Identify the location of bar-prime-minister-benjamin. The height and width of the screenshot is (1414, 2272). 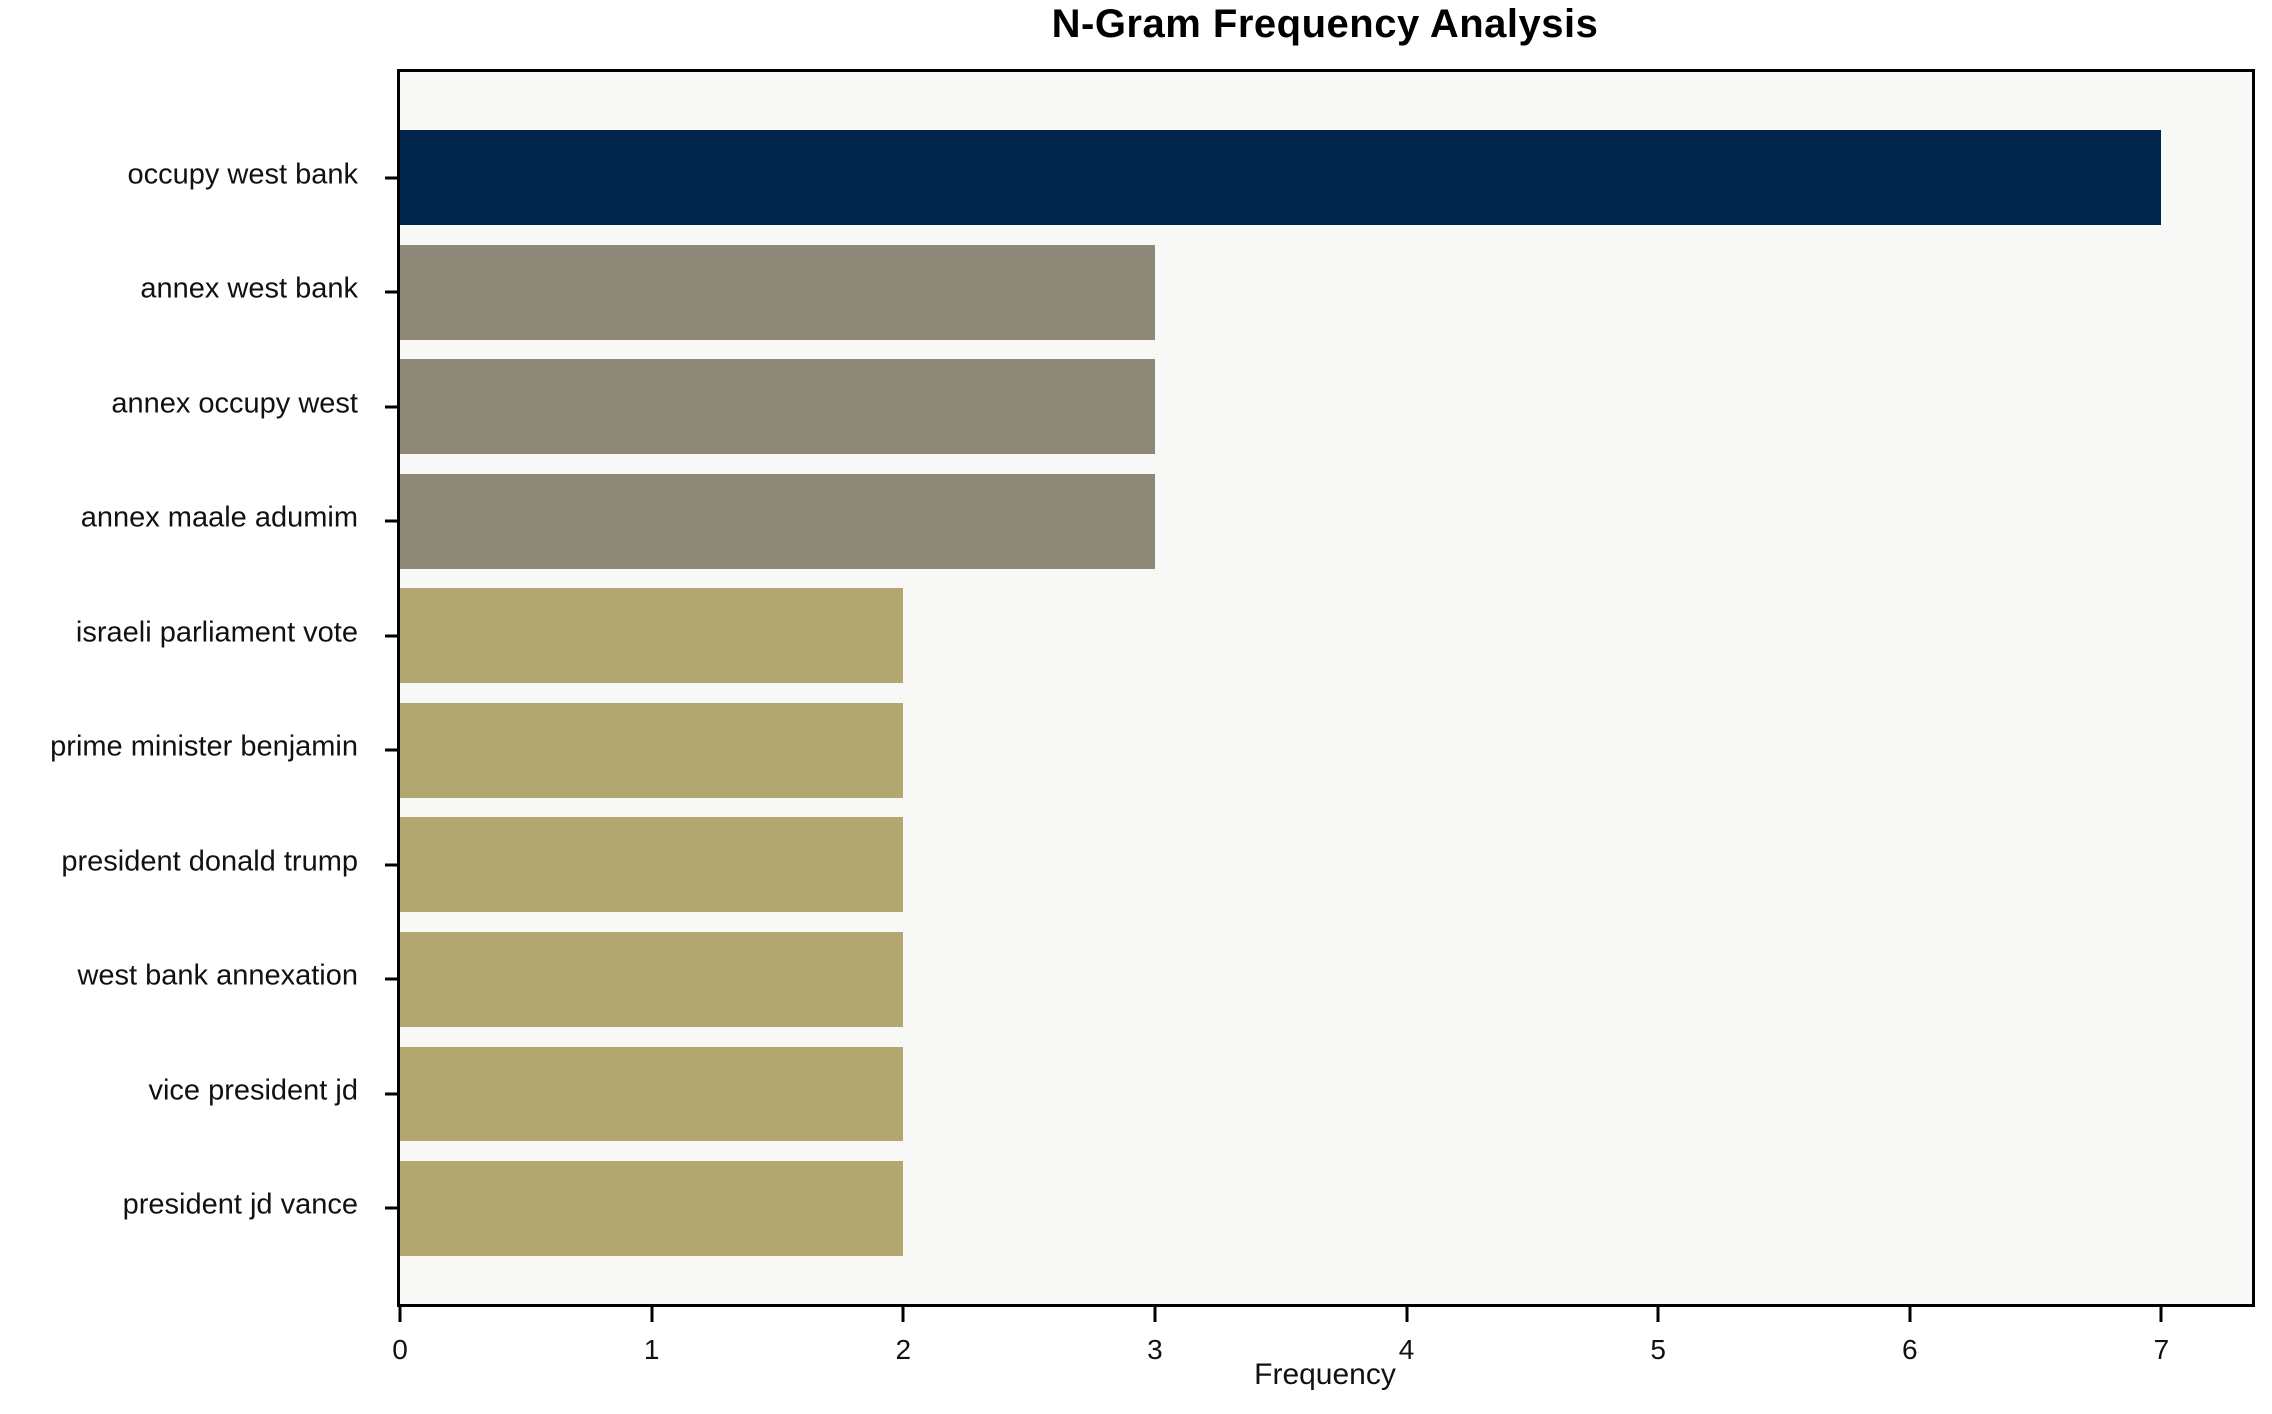
(652, 750).